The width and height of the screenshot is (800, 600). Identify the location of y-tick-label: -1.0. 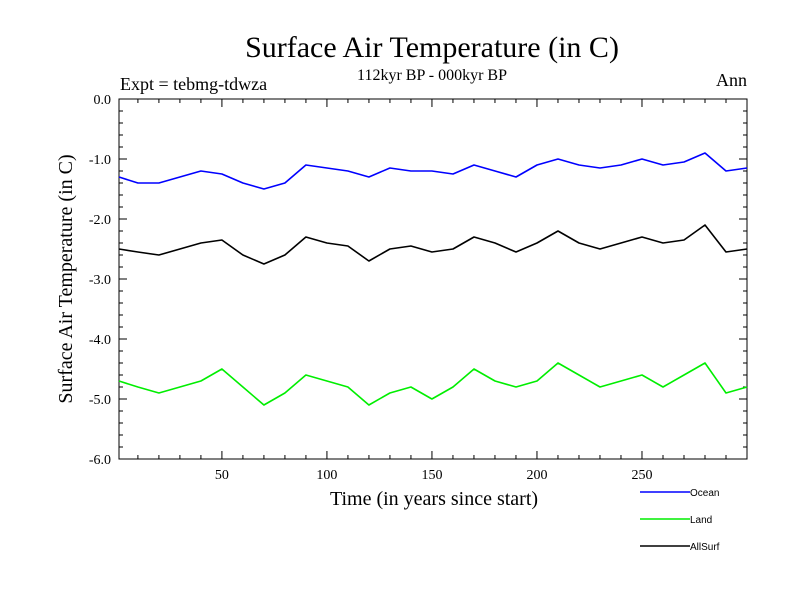
(100, 160).